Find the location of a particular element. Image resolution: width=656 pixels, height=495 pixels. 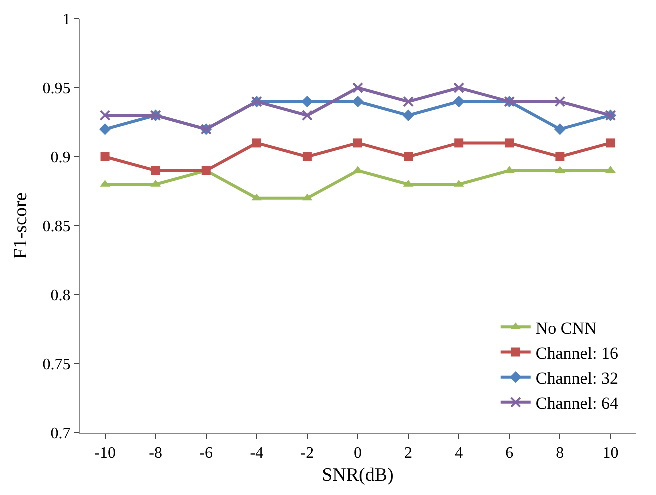

y-tick-label: 0.9 is located at coordinates (60, 158).